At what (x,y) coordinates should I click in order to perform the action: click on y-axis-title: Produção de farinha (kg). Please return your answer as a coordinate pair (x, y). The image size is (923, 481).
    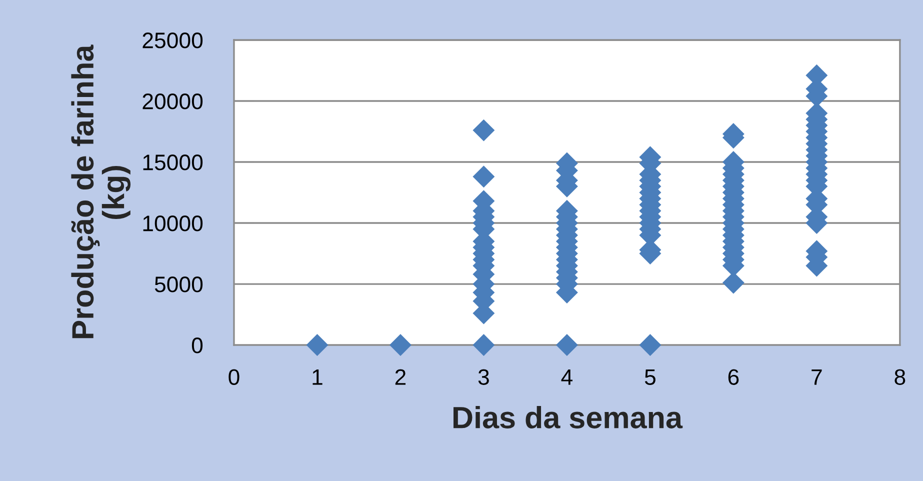
    Looking at the image, I should click on (101, 191).